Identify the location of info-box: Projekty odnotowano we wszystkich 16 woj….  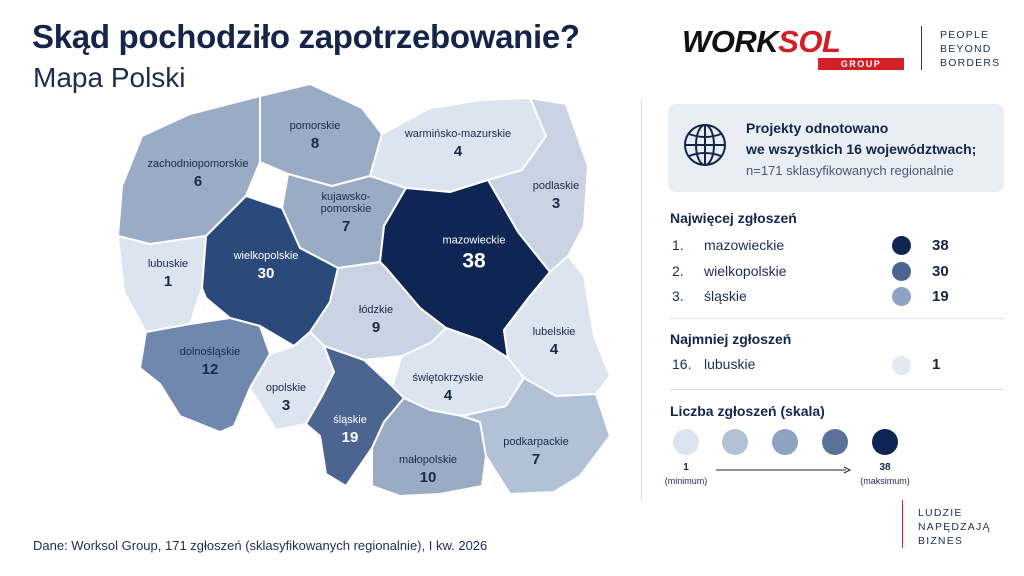
(836, 148).